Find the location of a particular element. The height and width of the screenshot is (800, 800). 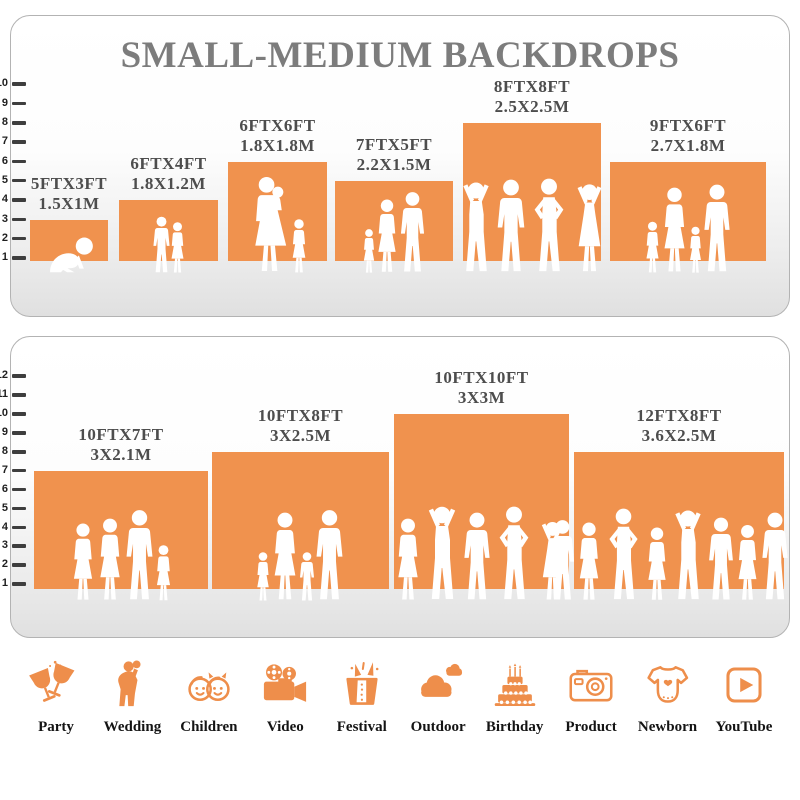

ruler-number: 4 is located at coordinates (4, 526).